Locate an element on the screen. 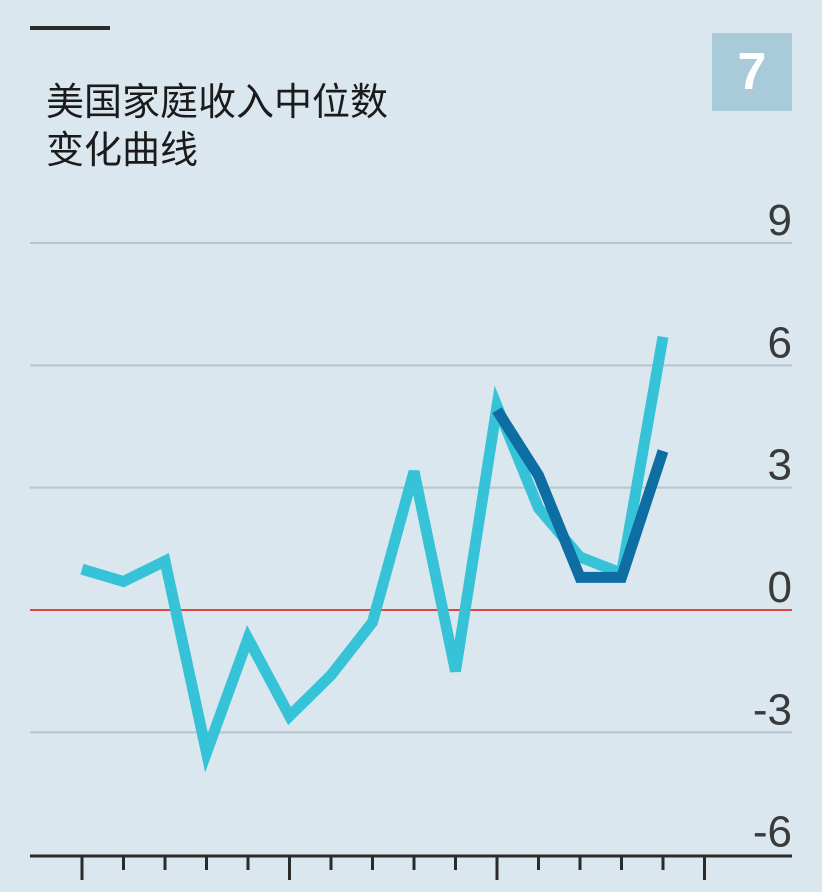  series-line-dark is located at coordinates (580, 495).